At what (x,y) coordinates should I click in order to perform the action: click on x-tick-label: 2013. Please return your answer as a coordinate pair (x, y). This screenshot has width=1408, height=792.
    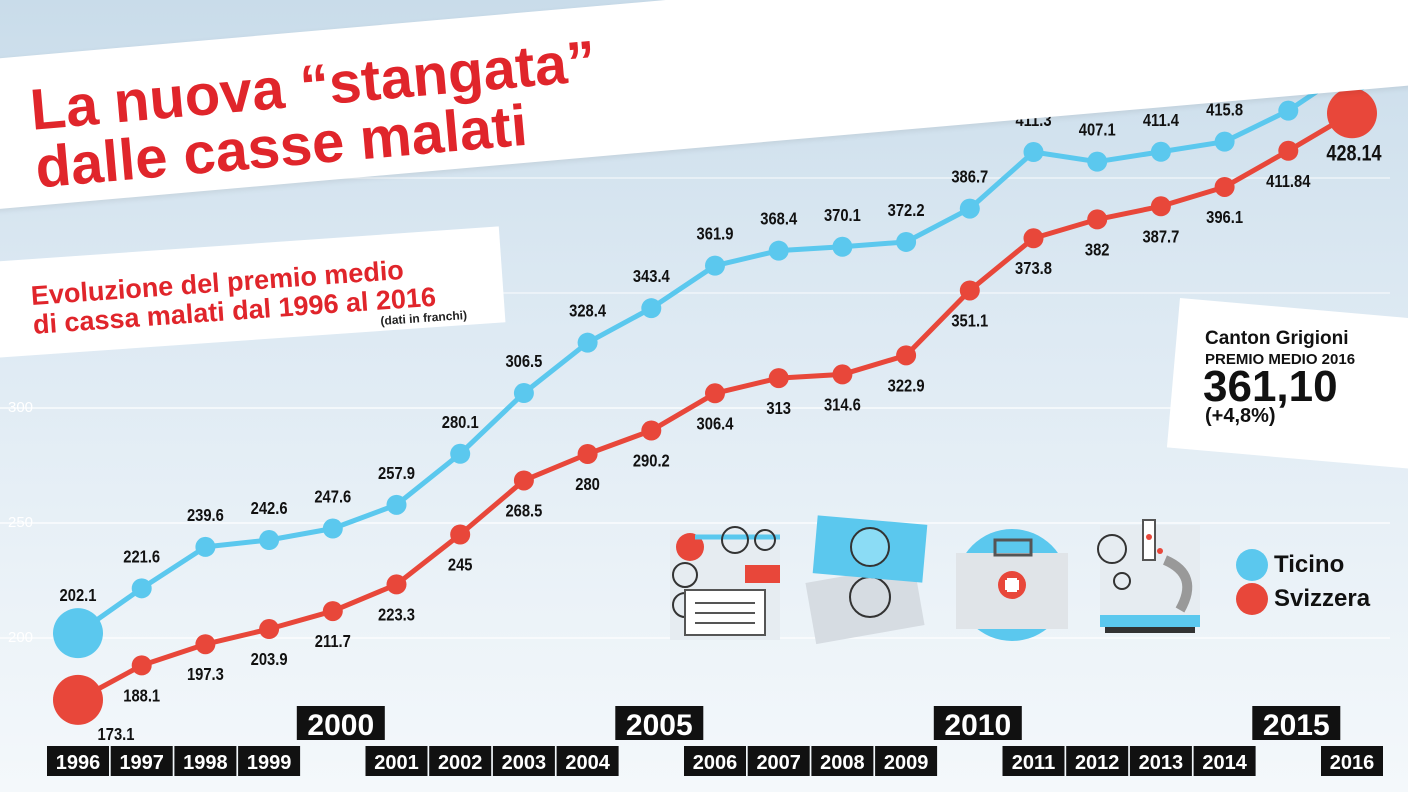
    Looking at the image, I should click on (1161, 763).